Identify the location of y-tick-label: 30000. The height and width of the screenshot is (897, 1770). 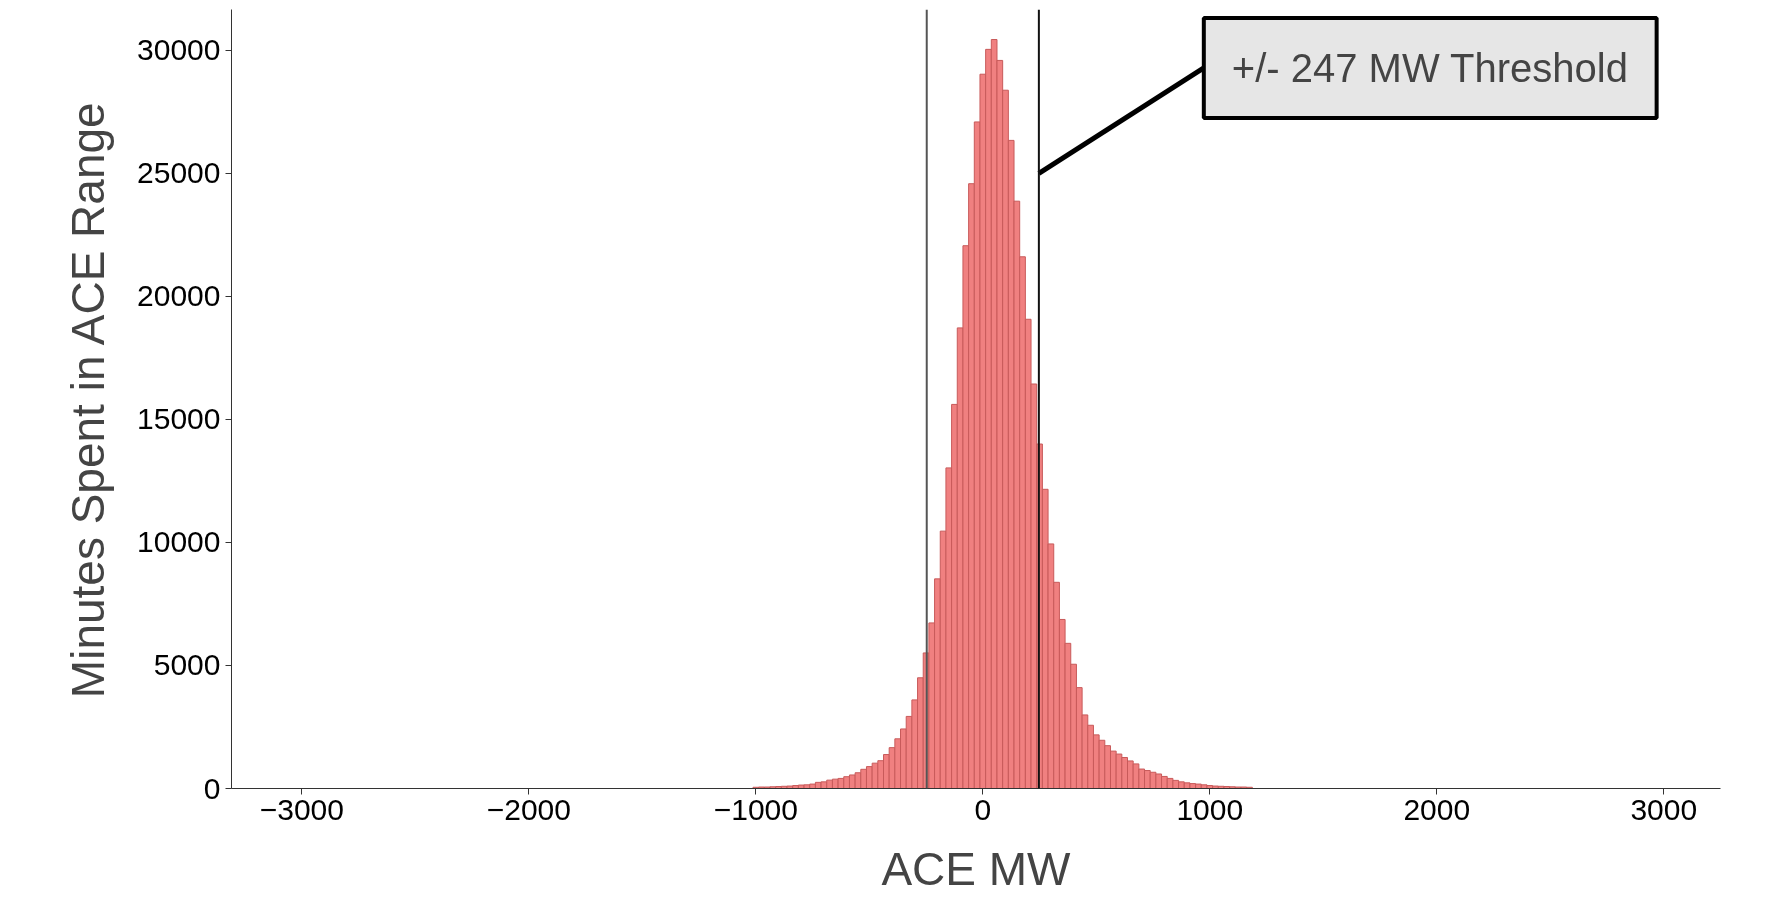
(179, 50).